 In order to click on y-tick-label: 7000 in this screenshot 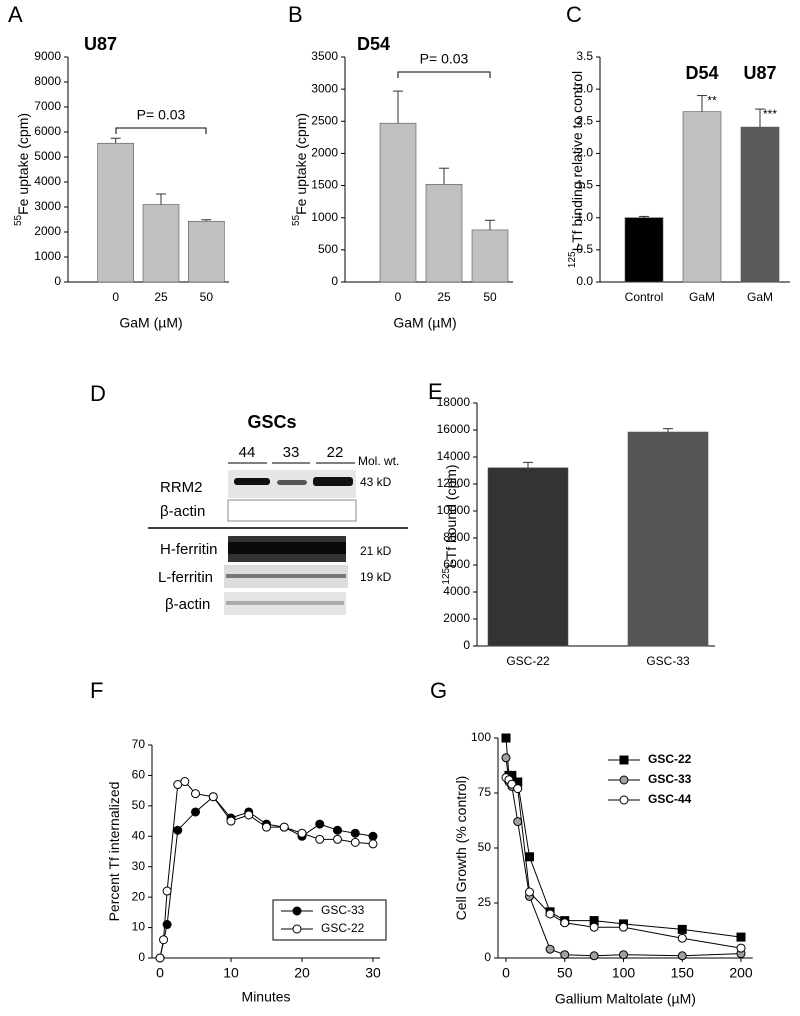, I will do `click(47, 106)`.